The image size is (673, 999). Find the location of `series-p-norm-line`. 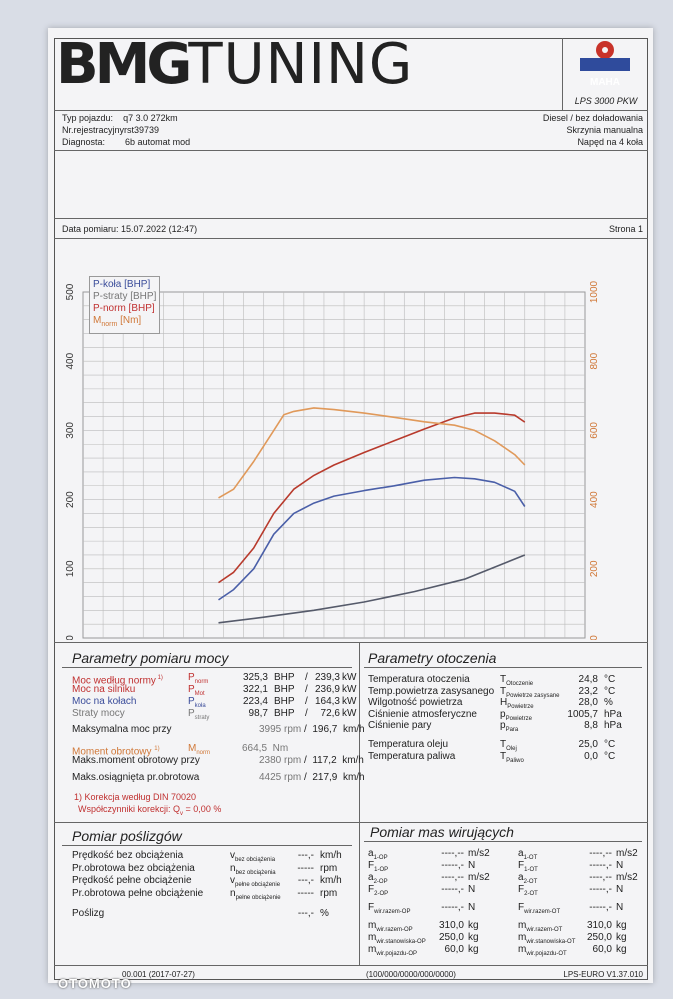

series-p-norm-line is located at coordinates (372, 498).